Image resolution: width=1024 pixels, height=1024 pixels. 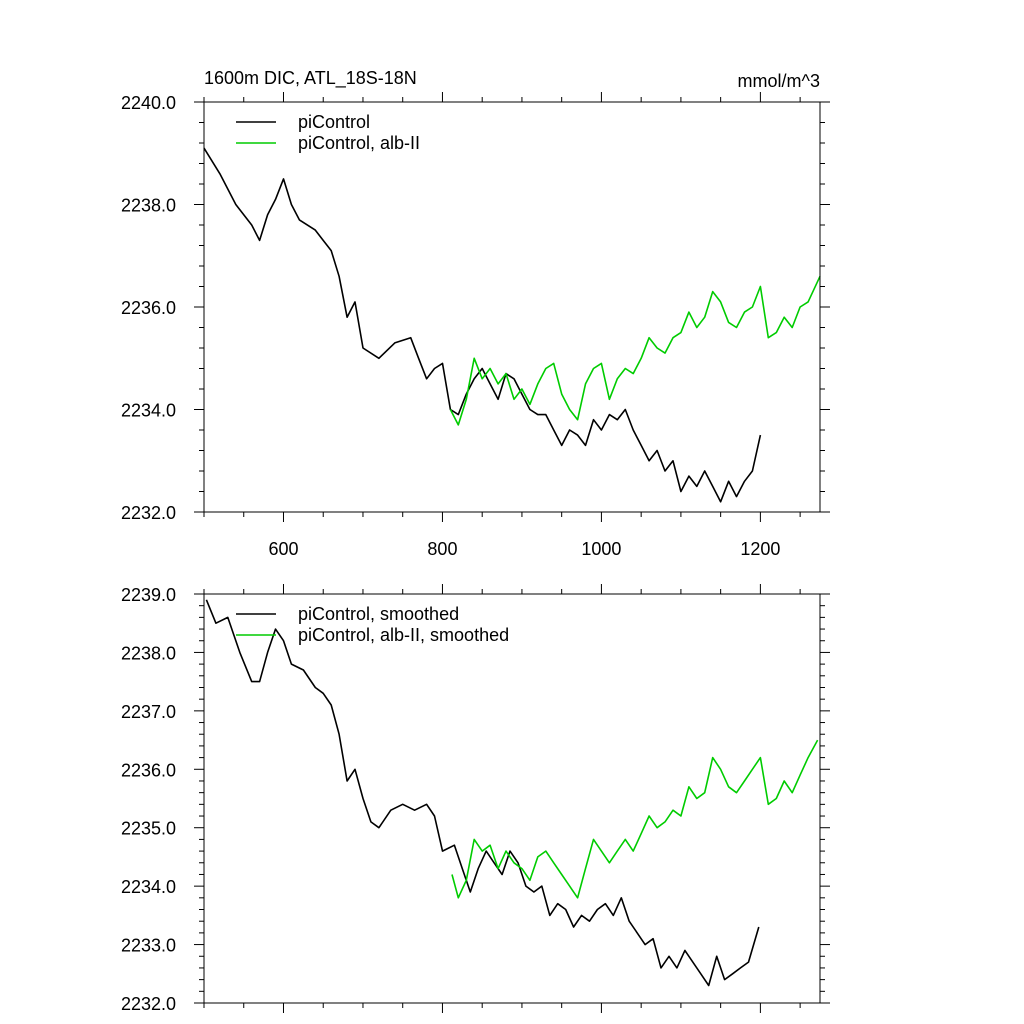 I want to click on y-tick-label: 2235.0, so click(x=148, y=829).